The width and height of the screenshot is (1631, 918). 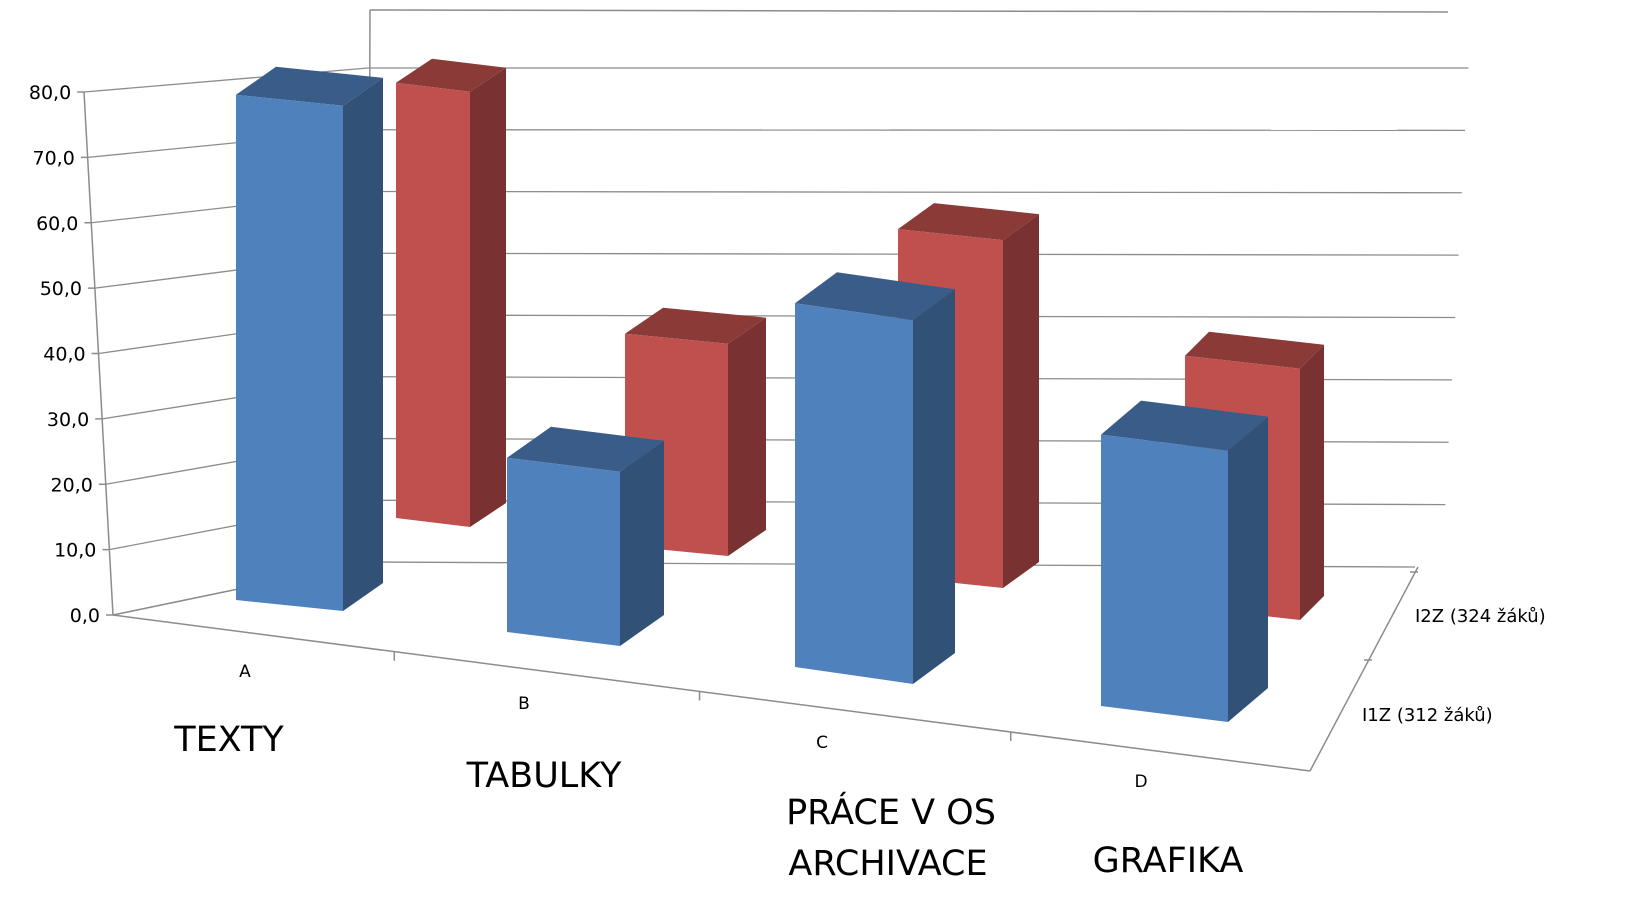 I want to click on y-tick-label: 0,0, so click(x=85, y=616).